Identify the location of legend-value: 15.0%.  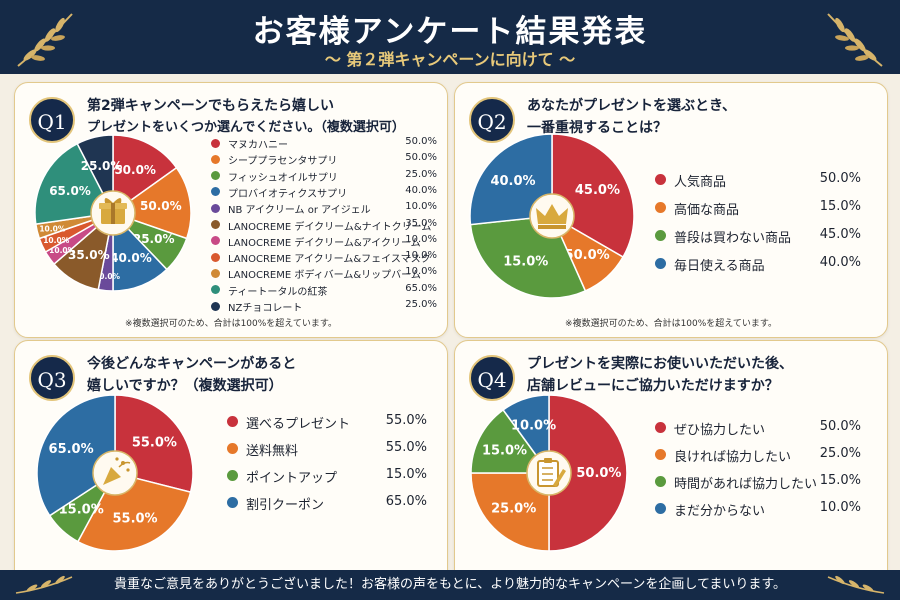
(840, 206).